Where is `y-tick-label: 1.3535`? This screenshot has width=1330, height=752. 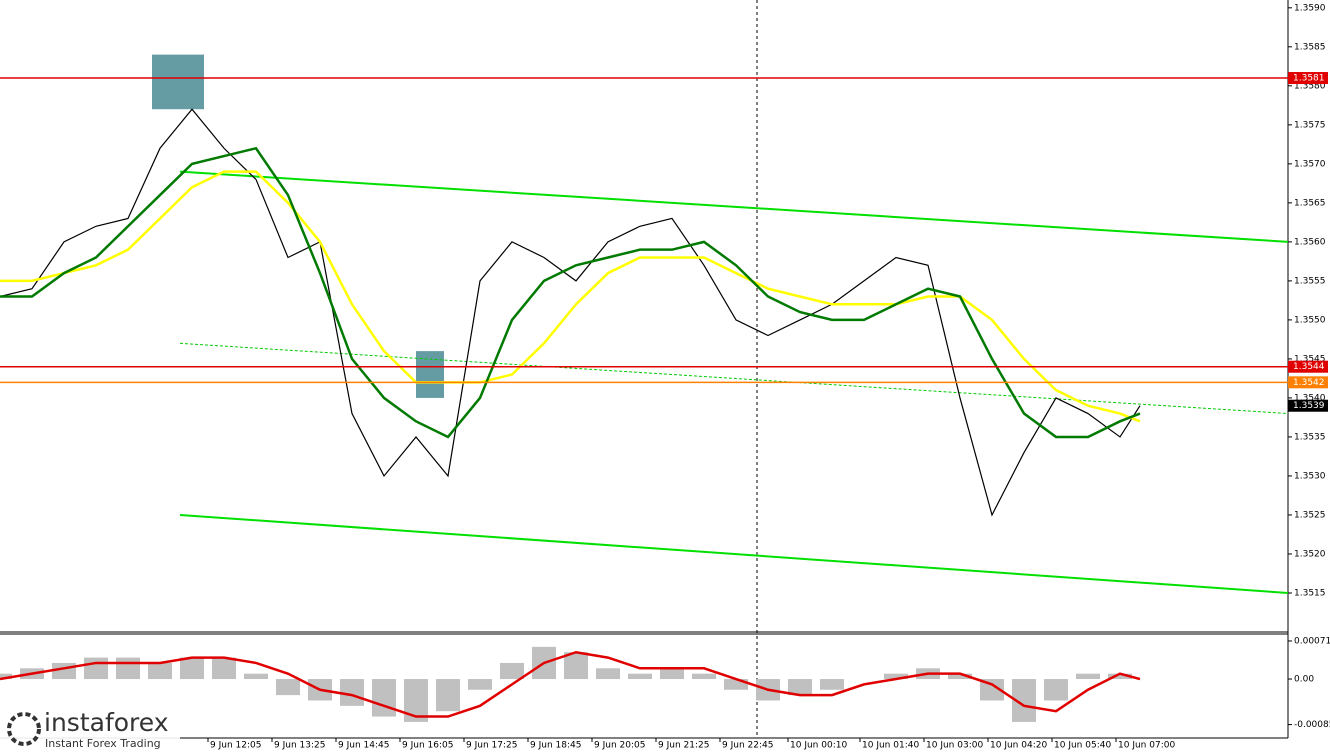 y-tick-label: 1.3535 is located at coordinates (1310, 437).